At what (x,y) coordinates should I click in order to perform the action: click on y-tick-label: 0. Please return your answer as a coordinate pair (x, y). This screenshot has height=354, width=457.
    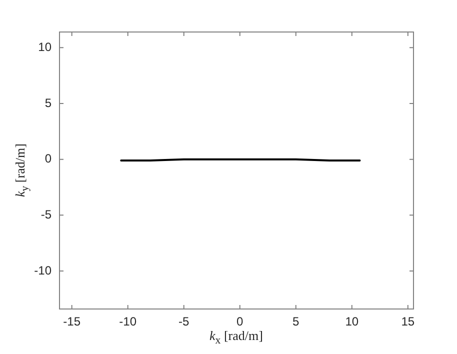
    Looking at the image, I should click on (48, 159).